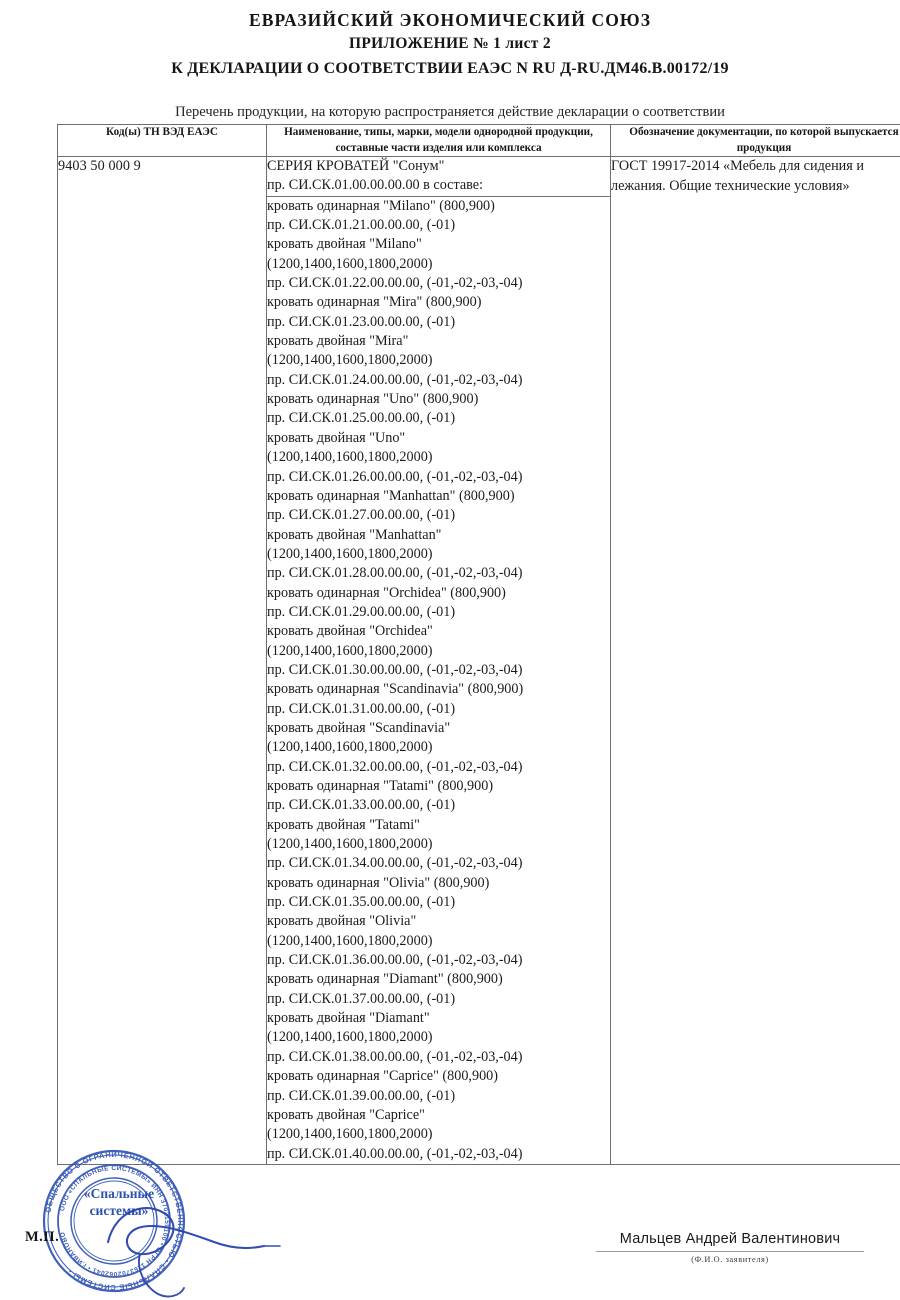 The height and width of the screenshot is (1300, 900). Describe the element at coordinates (361, 418) in the screenshot. I see `product-item-line: пр. СИ.СК.01.25.00.00.00, (-01)` at that location.